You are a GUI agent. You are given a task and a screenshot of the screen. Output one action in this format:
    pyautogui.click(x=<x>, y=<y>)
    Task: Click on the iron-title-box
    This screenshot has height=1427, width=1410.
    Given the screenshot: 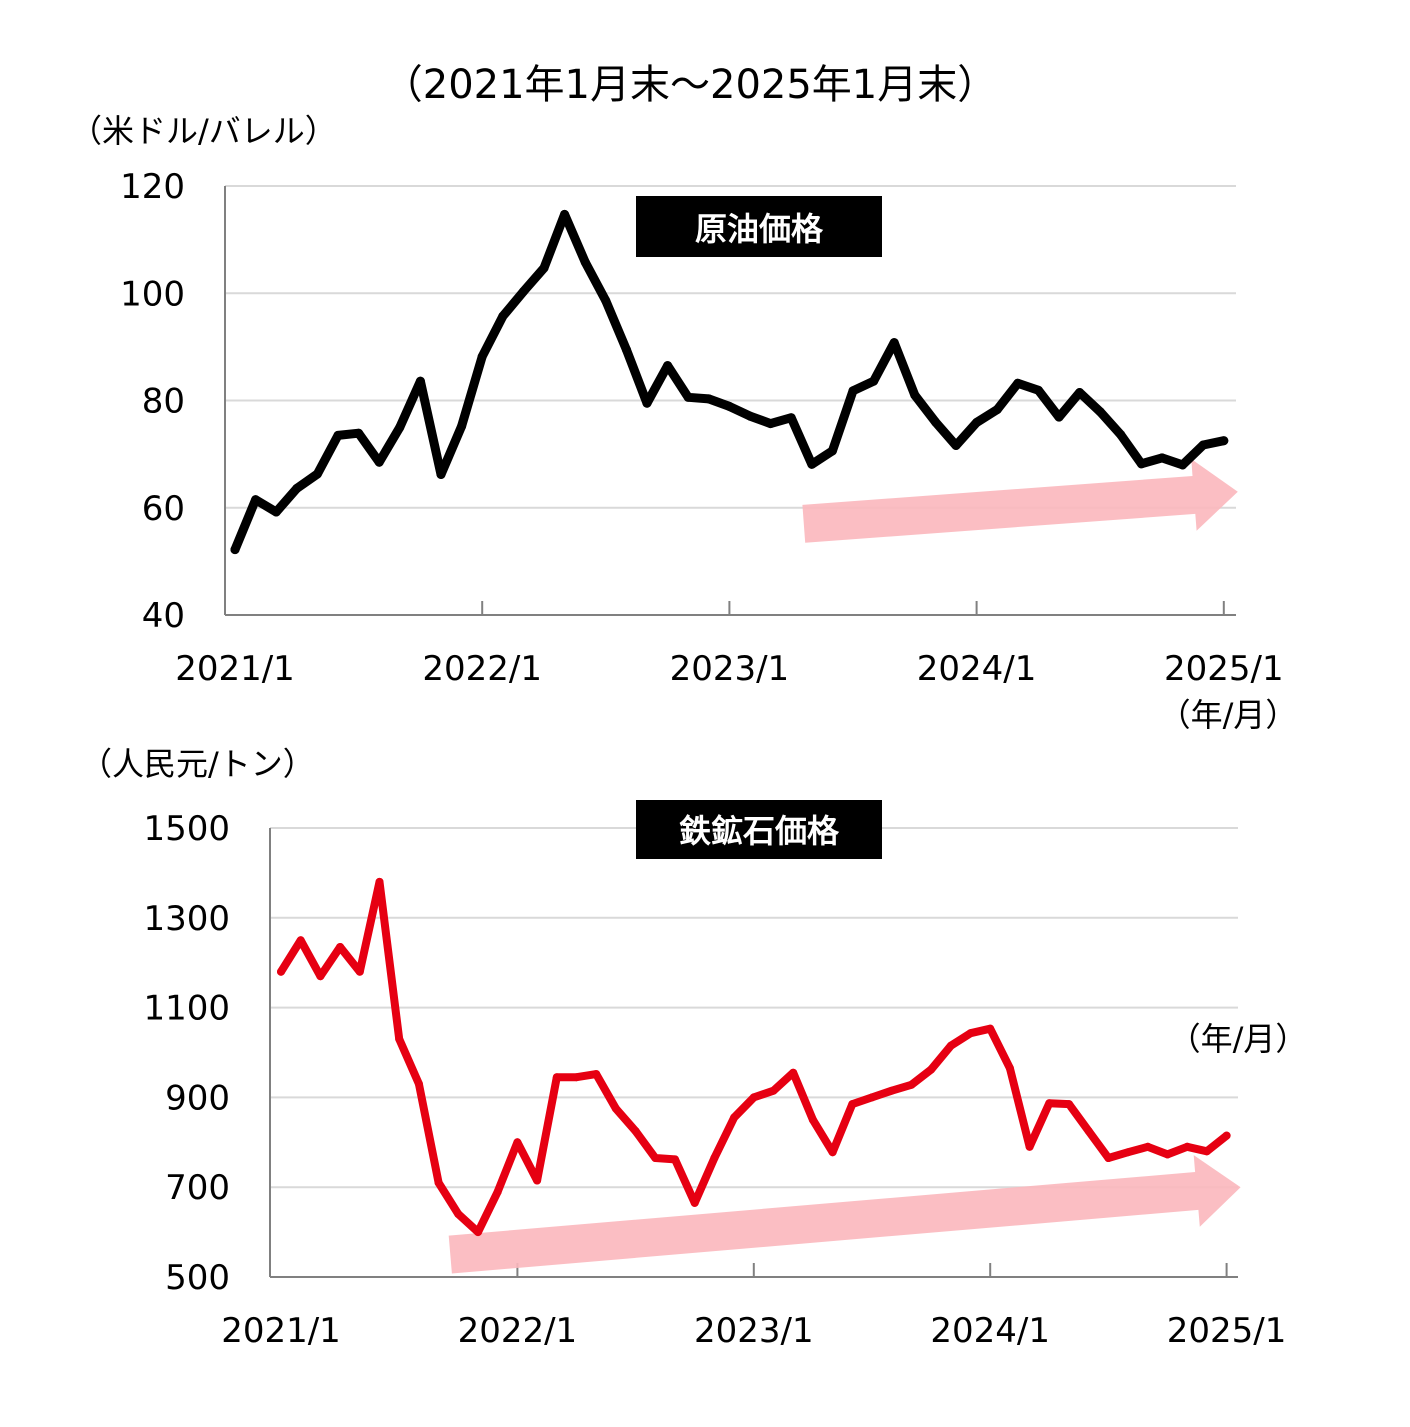 What is the action you would take?
    pyautogui.click(x=759, y=829)
    